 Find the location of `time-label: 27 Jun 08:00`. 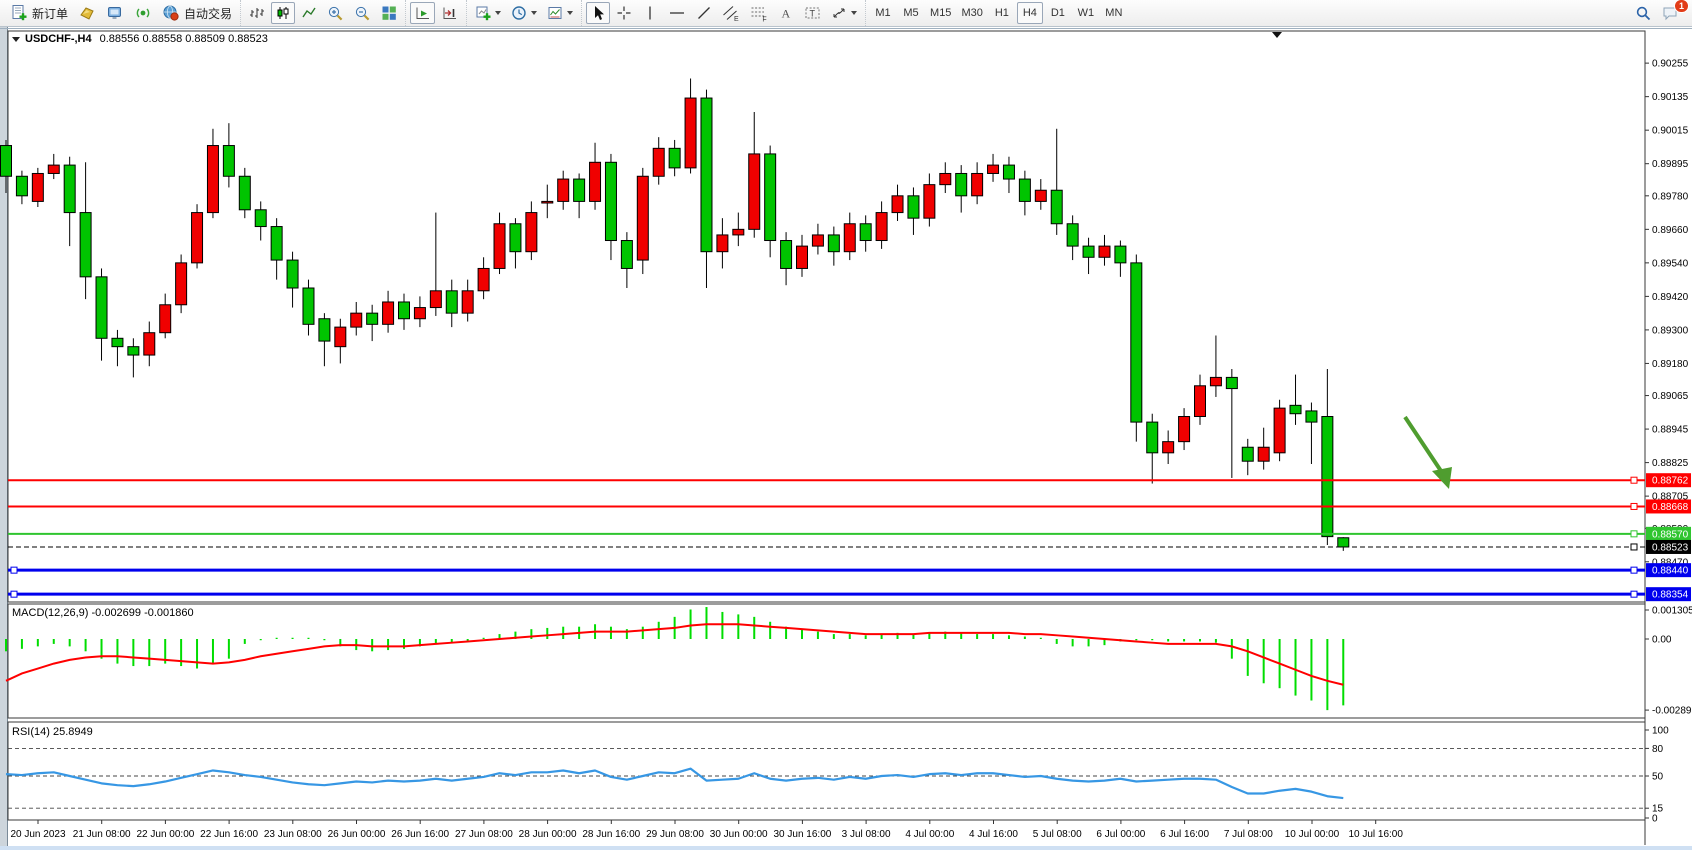

time-label: 27 Jun 08:00 is located at coordinates (484, 834).